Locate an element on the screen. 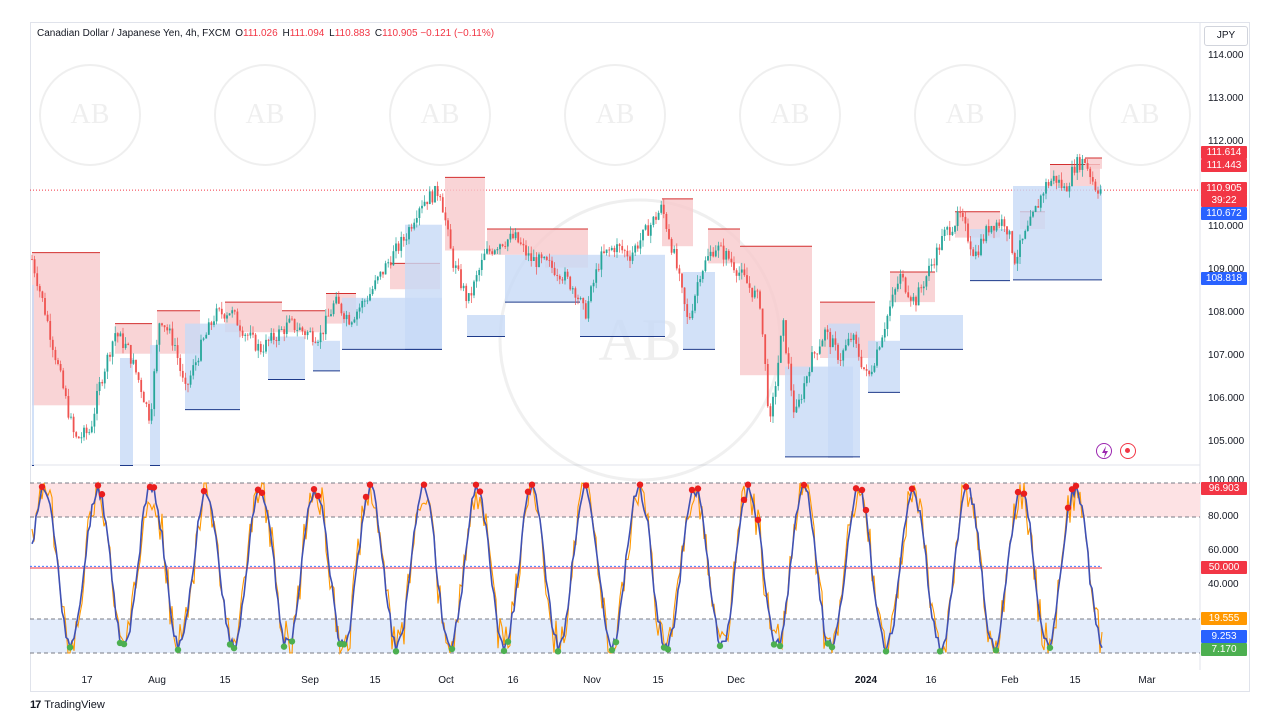  time-axis-label: 16 is located at coordinates (931, 680).